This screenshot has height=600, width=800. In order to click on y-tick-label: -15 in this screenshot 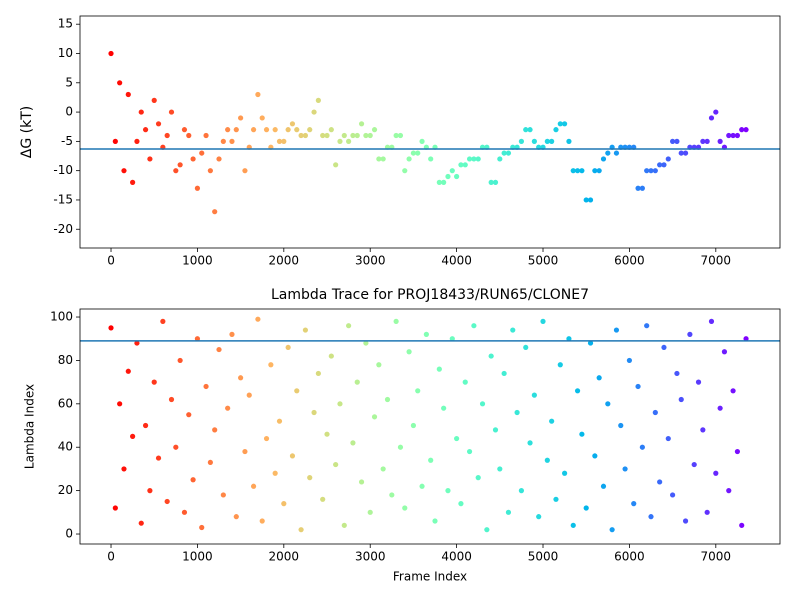, I will do `click(63, 199)`.